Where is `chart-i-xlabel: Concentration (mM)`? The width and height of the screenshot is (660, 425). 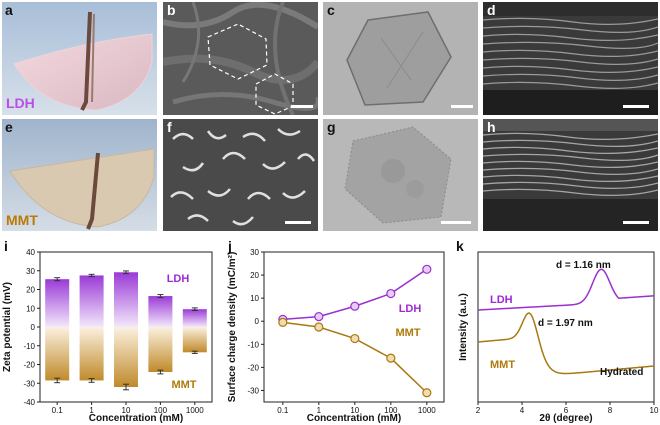 chart-i-xlabel: Concentration (mM) is located at coordinates (136, 418).